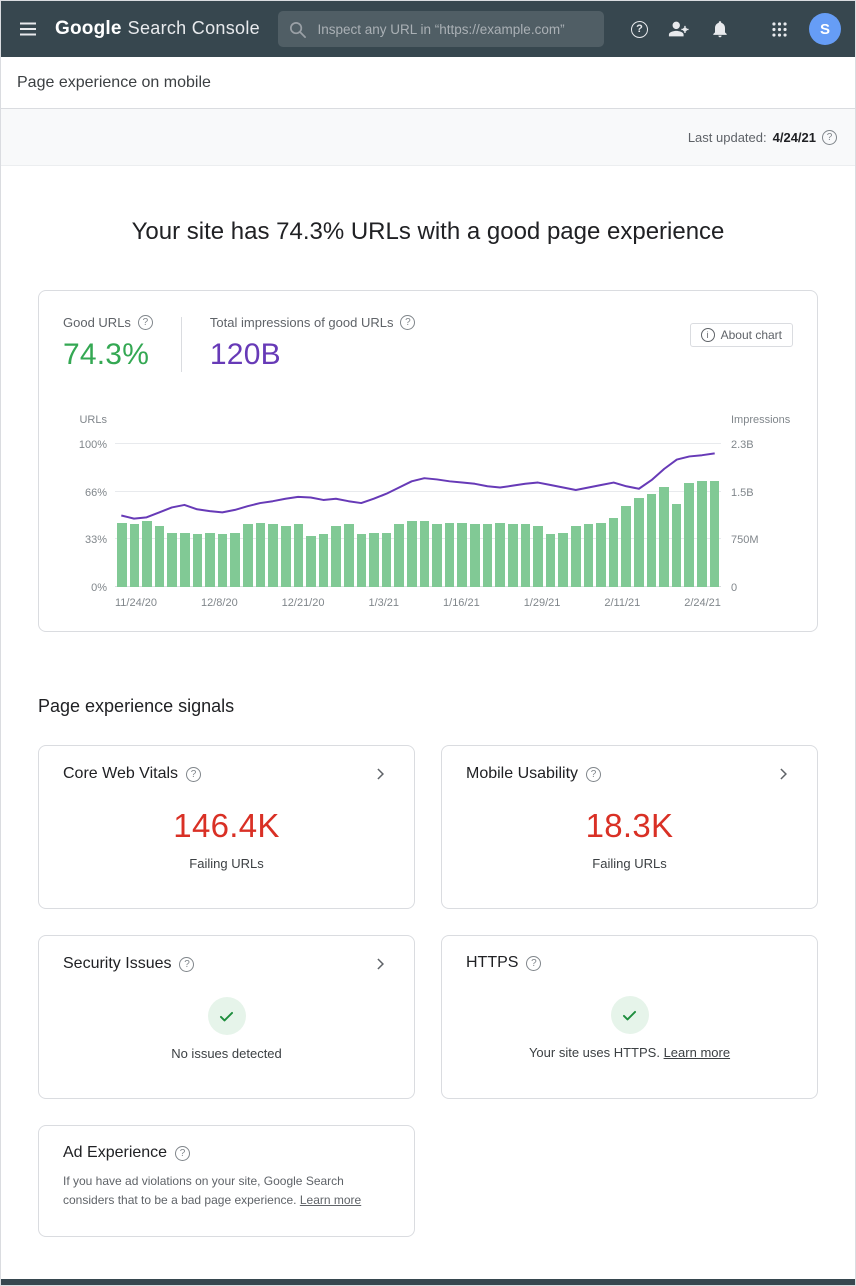 The image size is (856, 1286). I want to click on ad-experience-title: Ad Experience, so click(115, 1152).